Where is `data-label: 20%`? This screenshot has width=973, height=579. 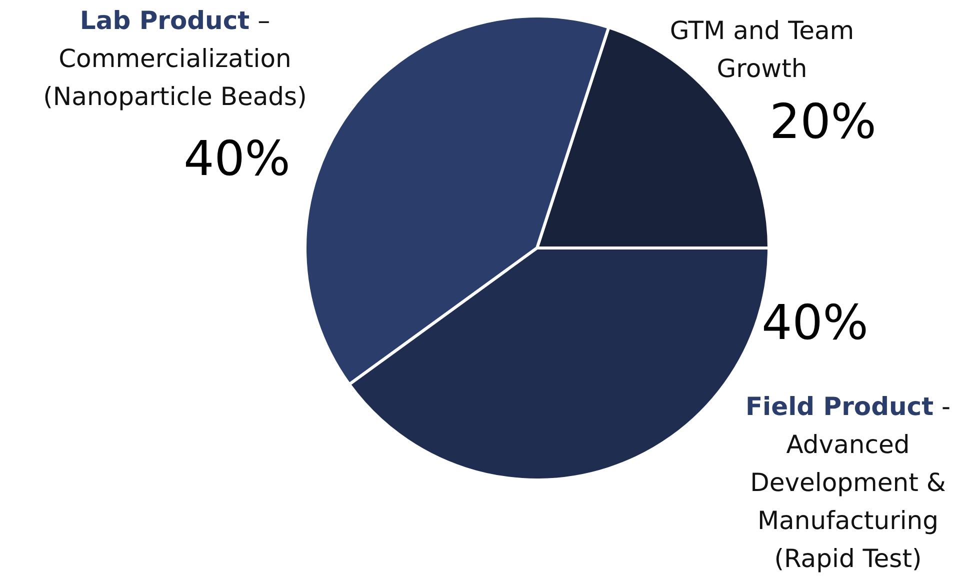
data-label: 20% is located at coordinates (823, 122).